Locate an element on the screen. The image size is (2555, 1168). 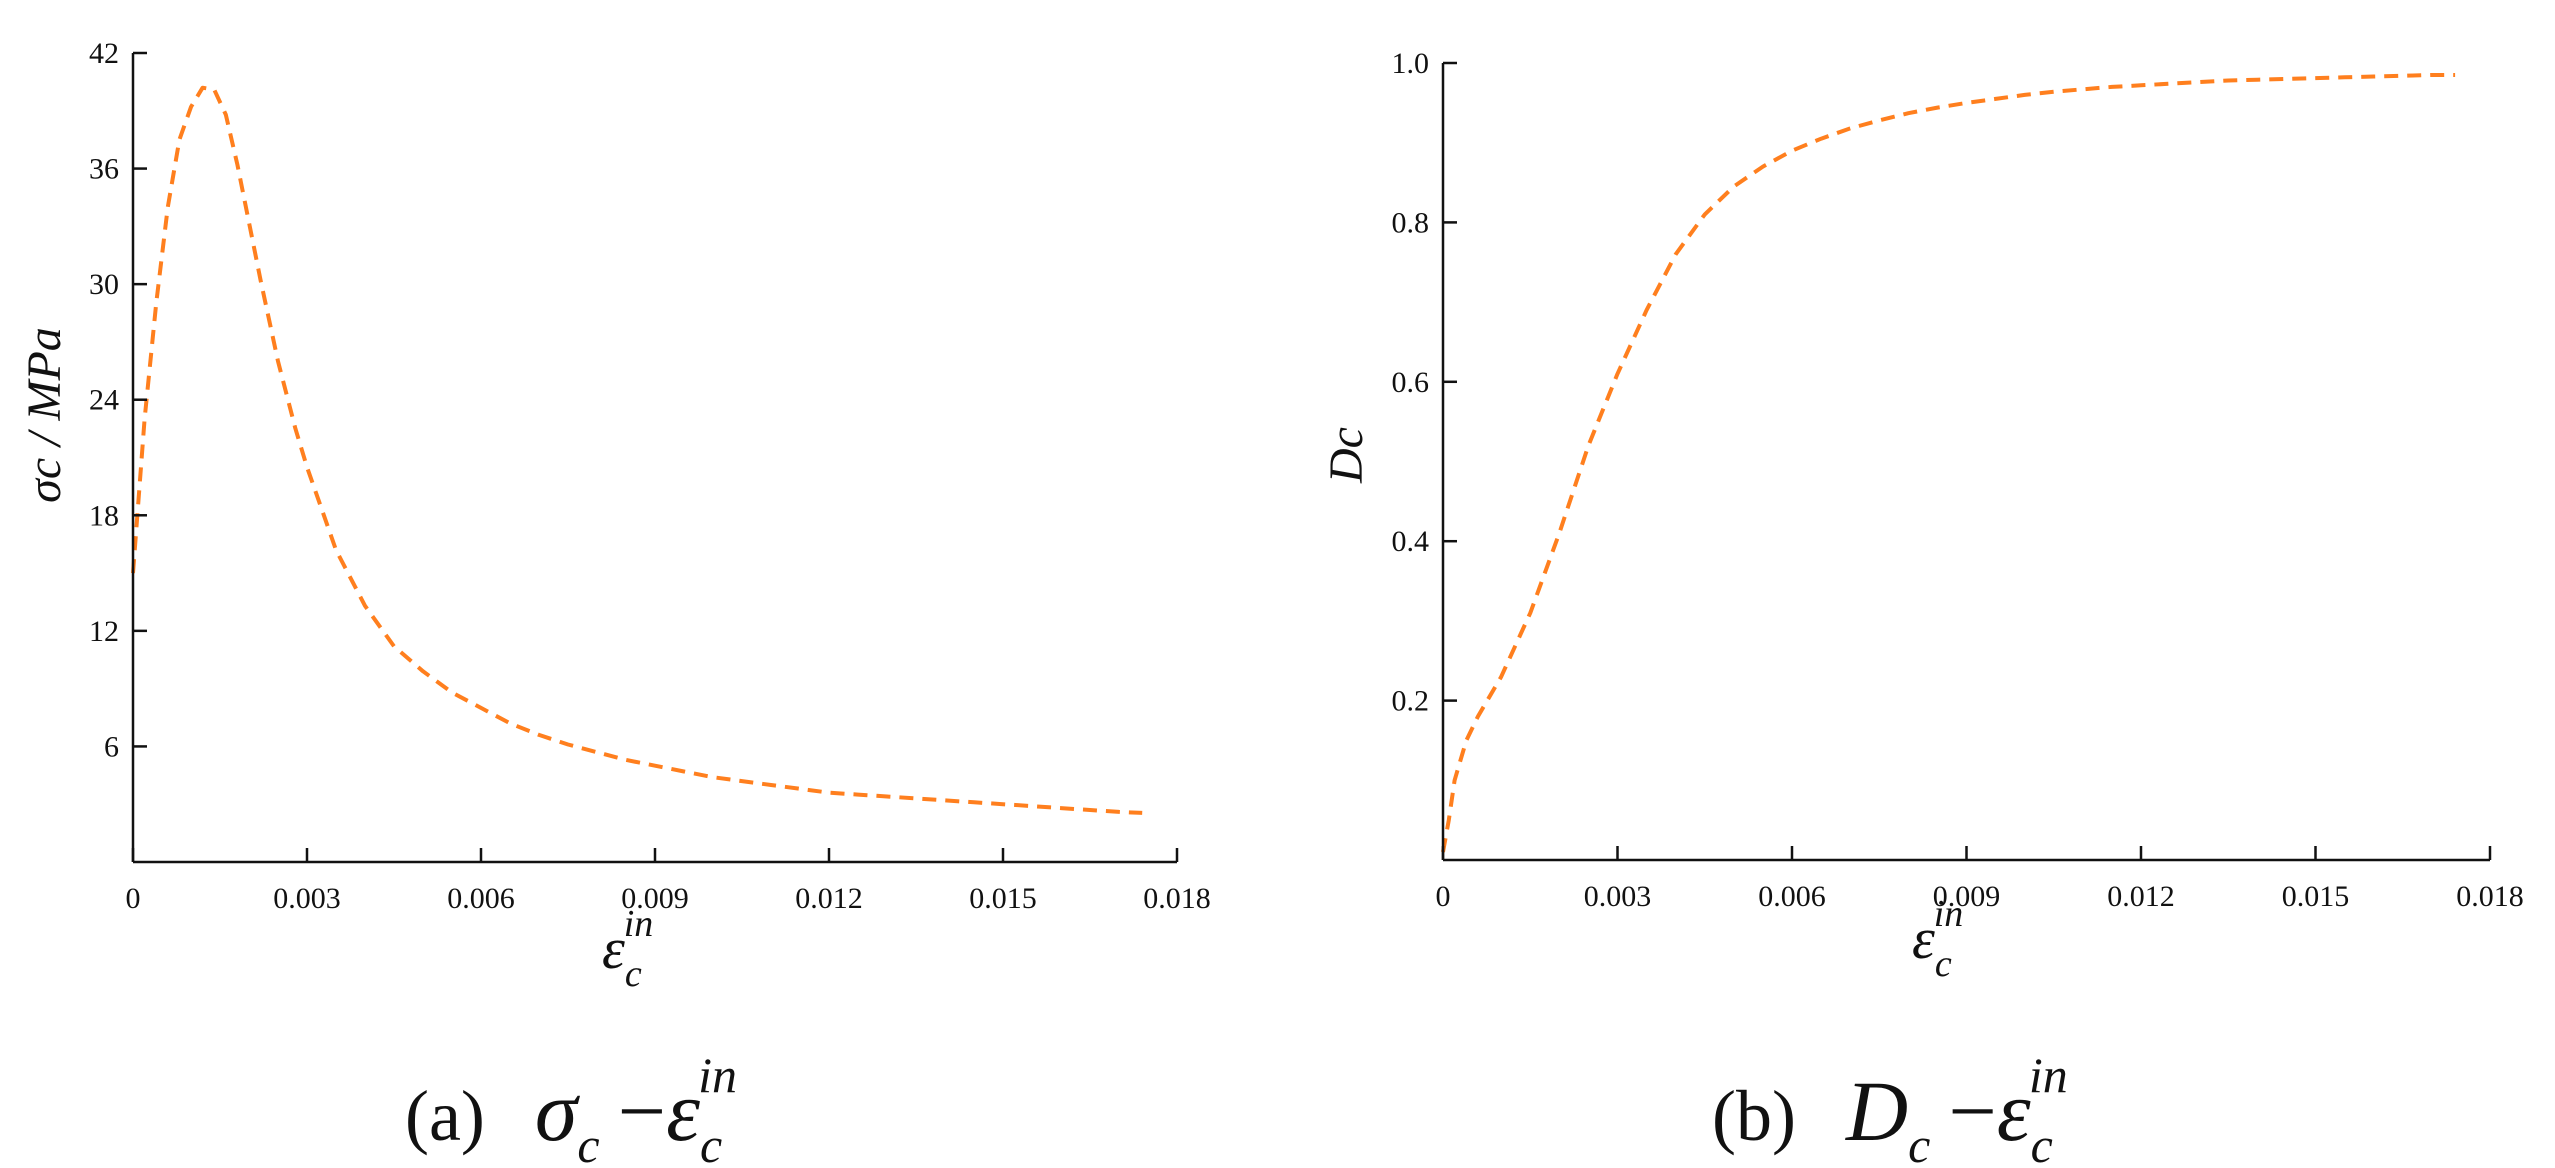
panel-a-caption-operator: − is located at coordinates (642, 1111).